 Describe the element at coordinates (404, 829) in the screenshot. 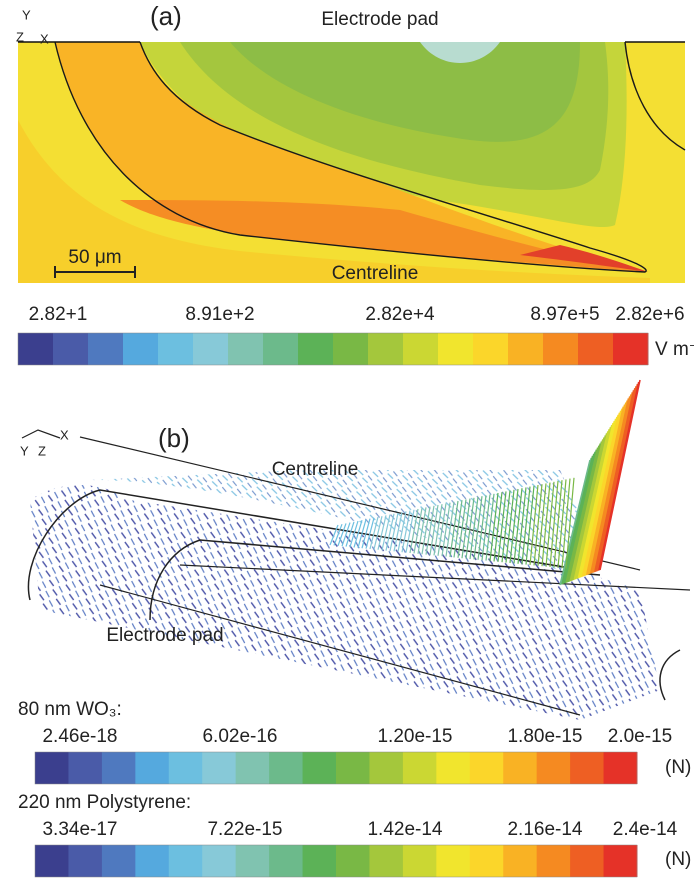

I see `colorbar-tick-label: 1.42e-14` at that location.